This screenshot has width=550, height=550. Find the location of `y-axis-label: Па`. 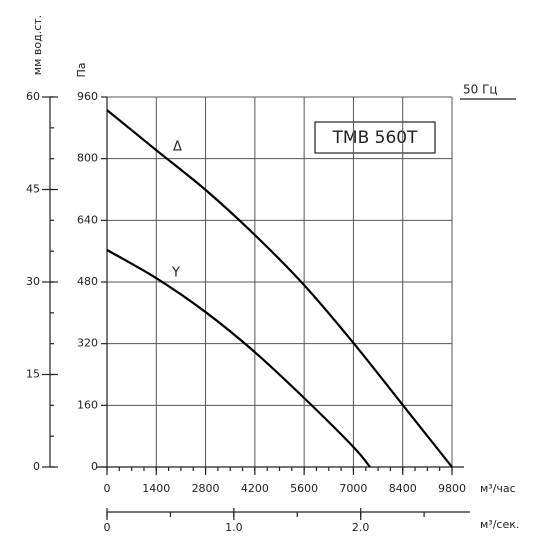

y-axis-label: Па is located at coordinates (81, 69).